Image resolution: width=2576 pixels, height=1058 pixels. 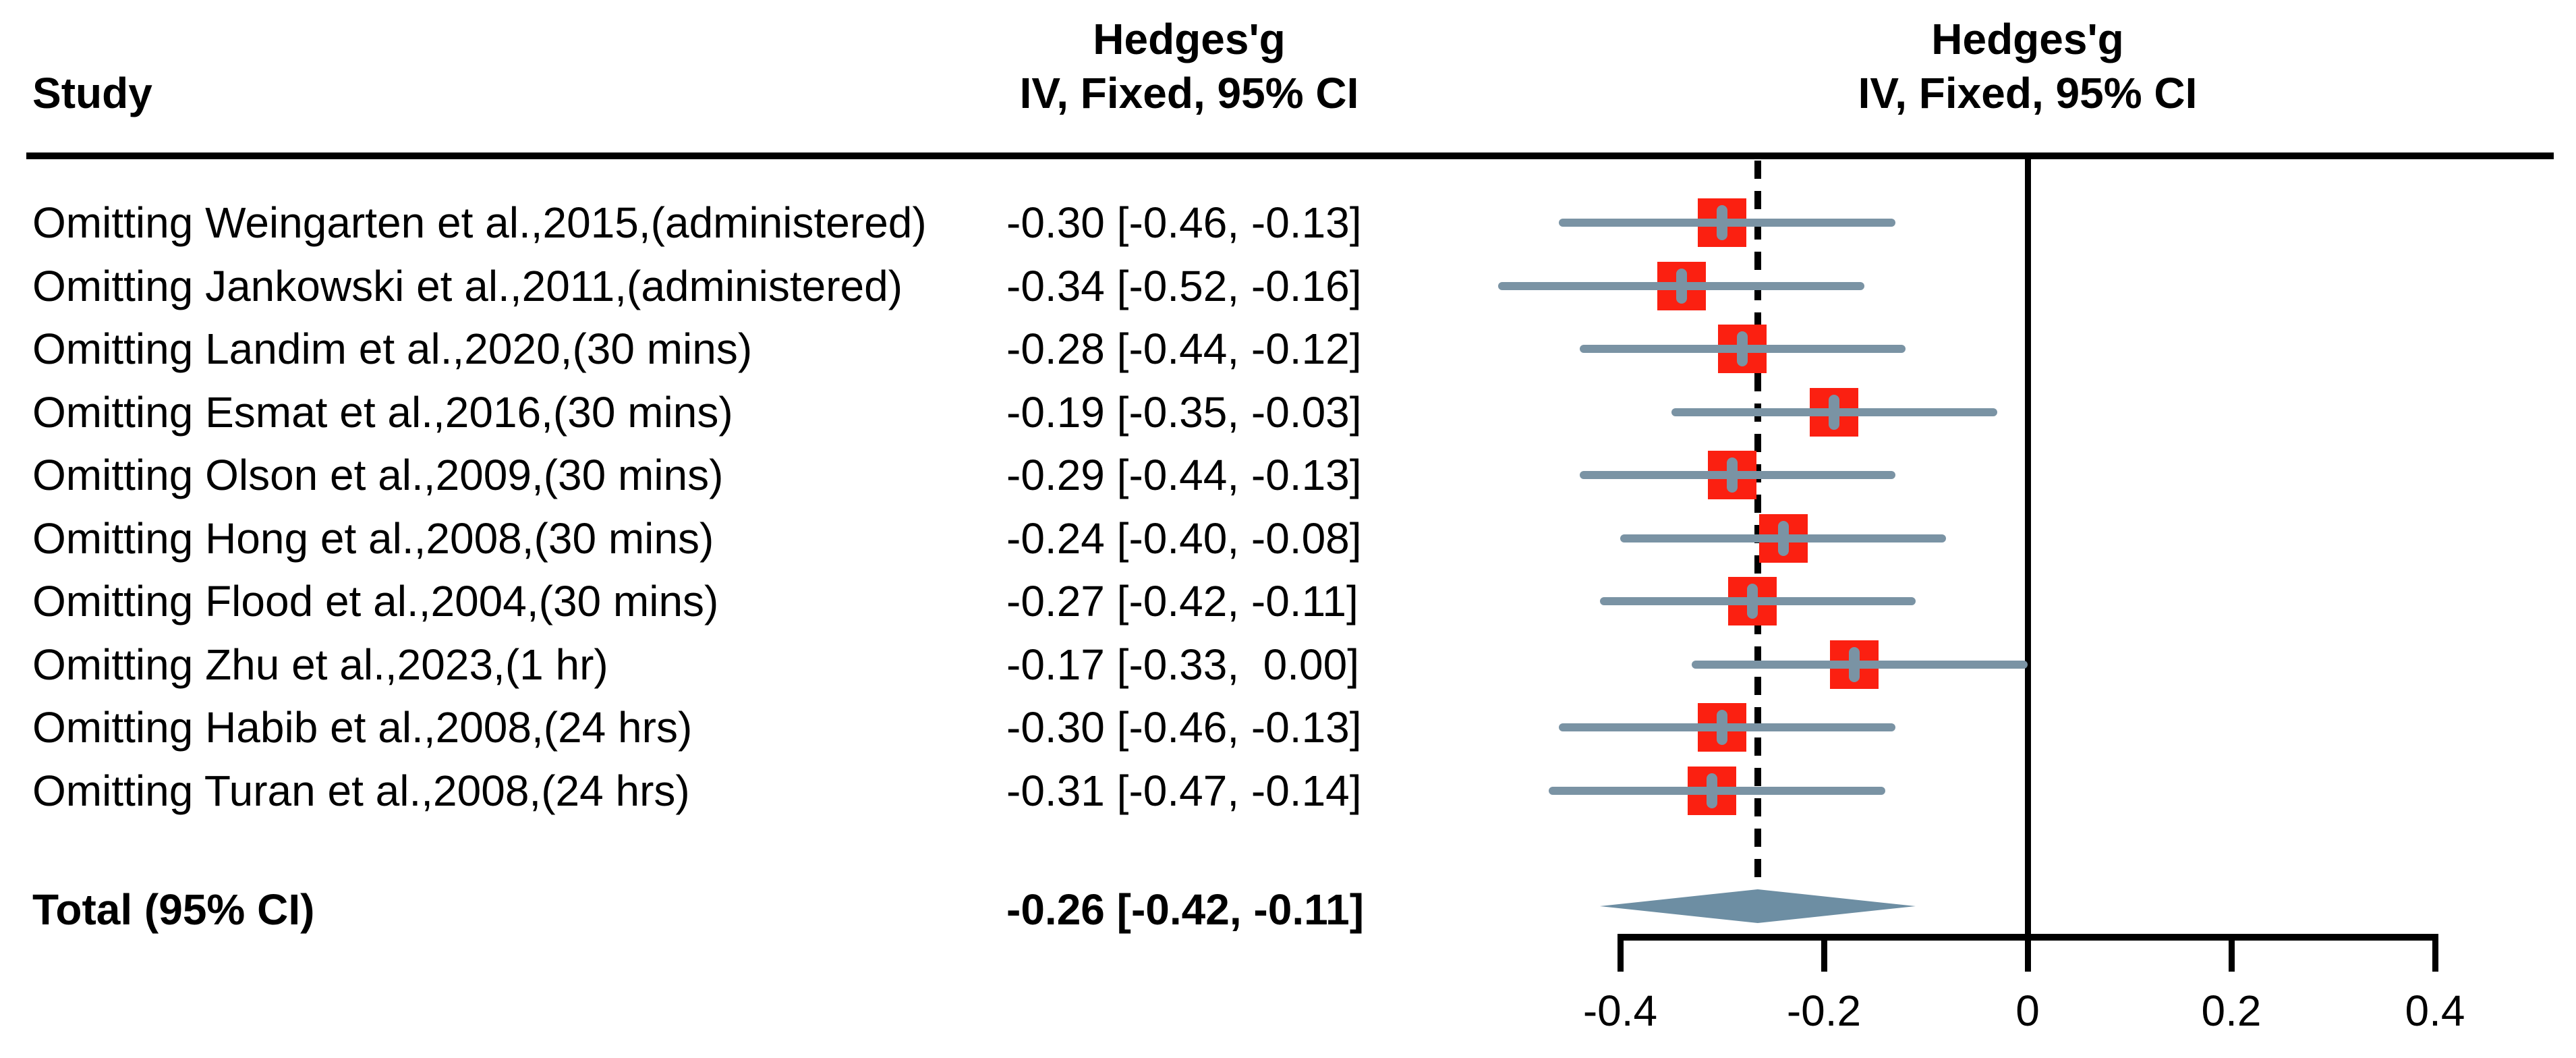 I want to click on zero-reference-line, so click(x=2028, y=548).